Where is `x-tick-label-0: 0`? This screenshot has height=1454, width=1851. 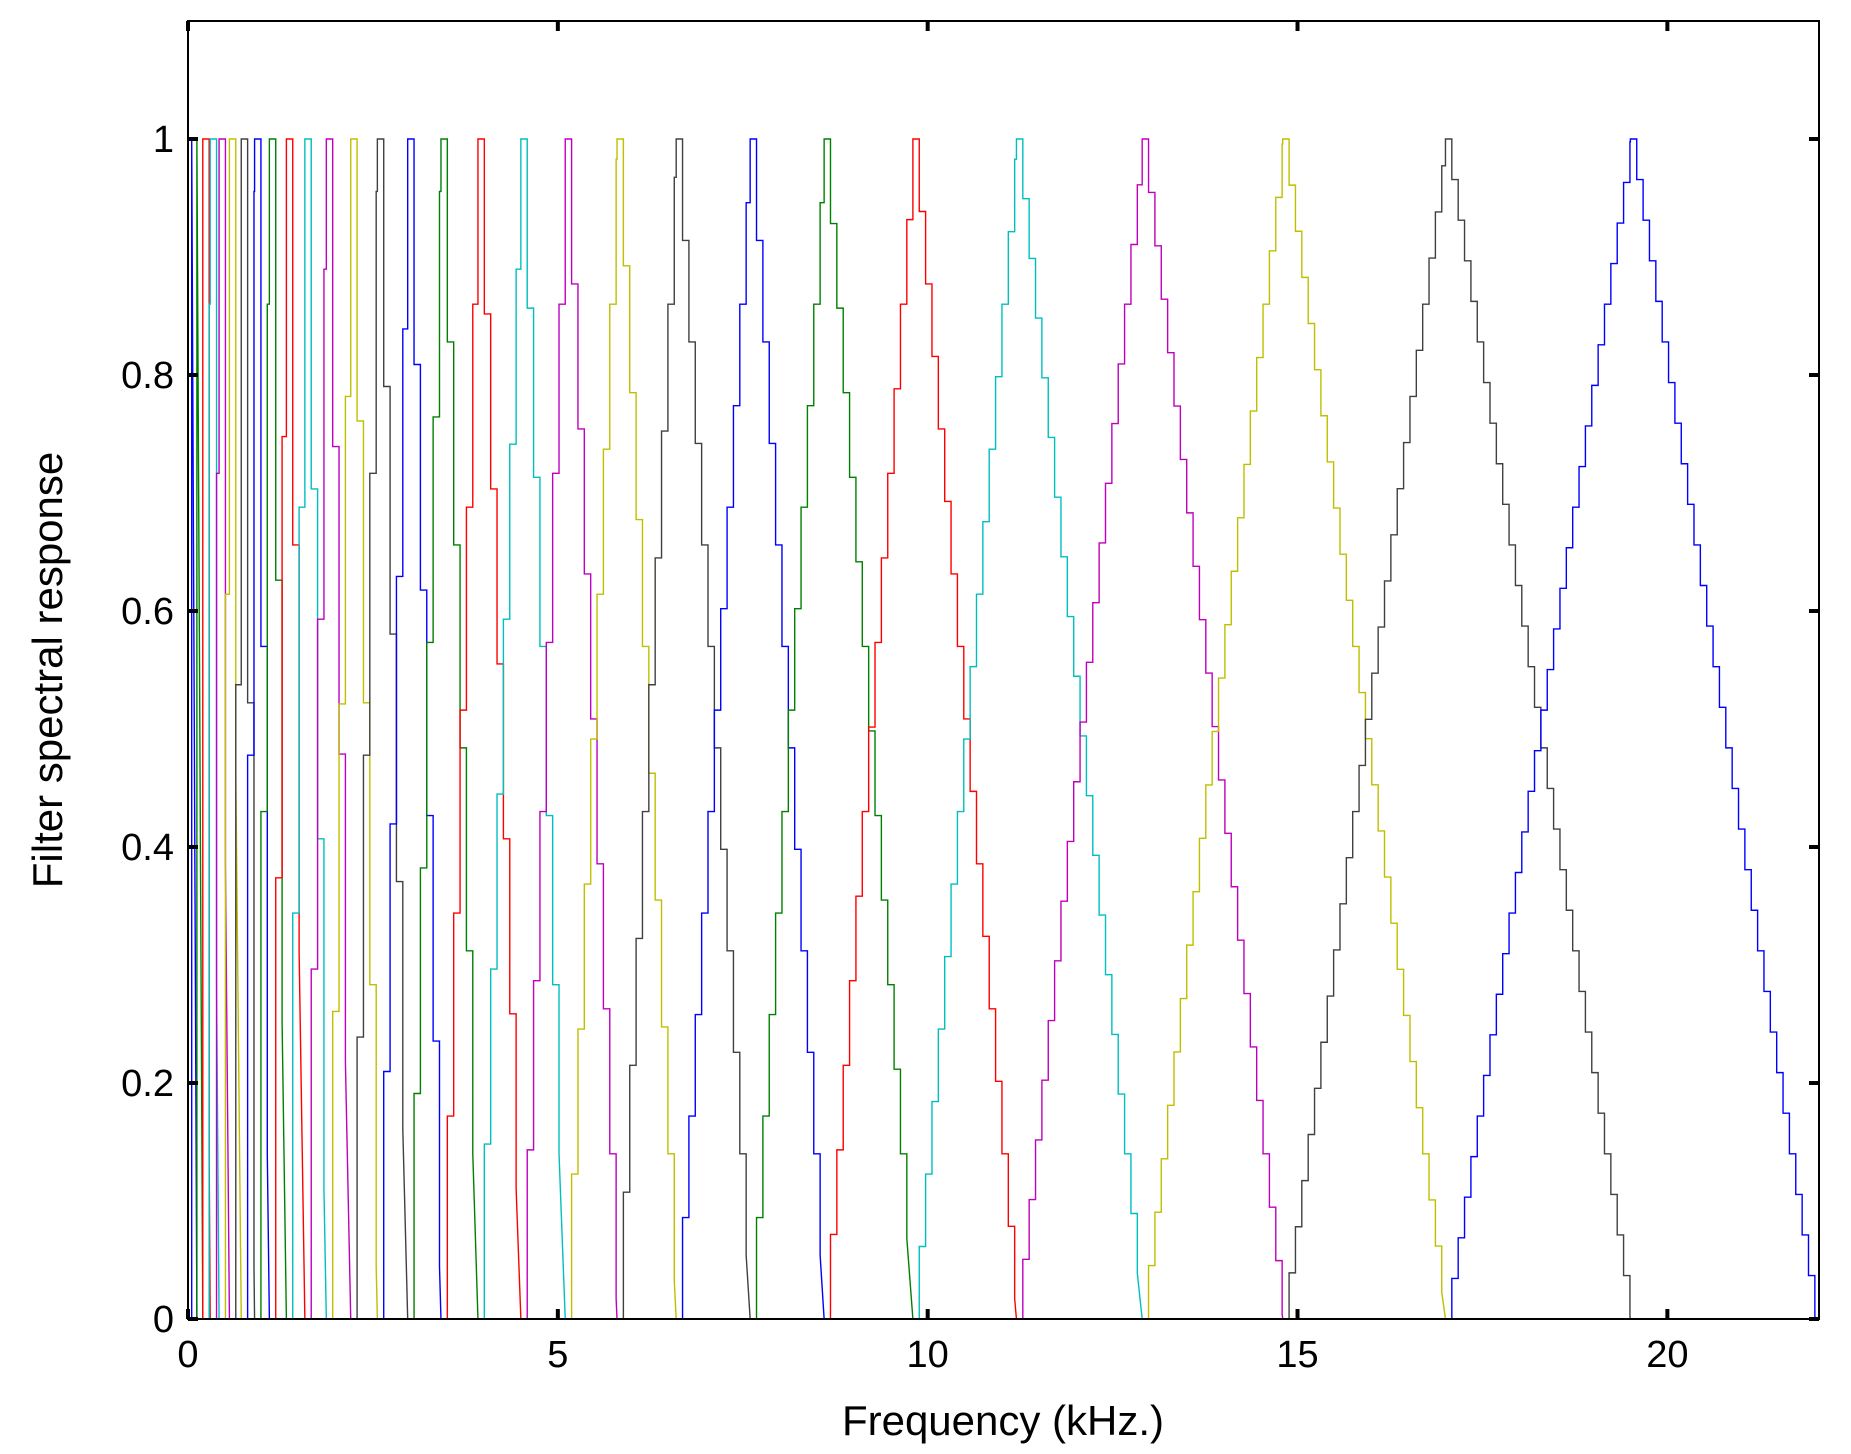
x-tick-label-0: 0 is located at coordinates (187, 1355).